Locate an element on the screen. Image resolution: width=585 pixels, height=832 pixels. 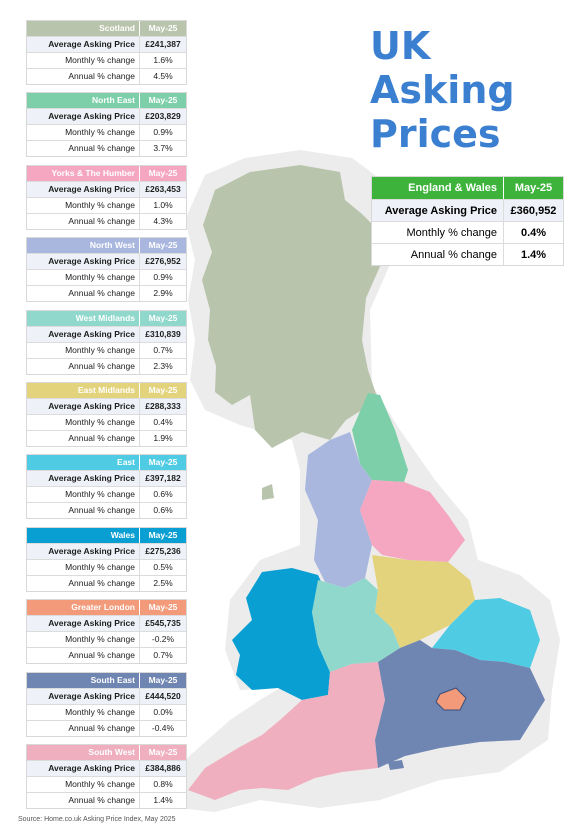
price-value: £444,520 is located at coordinates (163, 696).